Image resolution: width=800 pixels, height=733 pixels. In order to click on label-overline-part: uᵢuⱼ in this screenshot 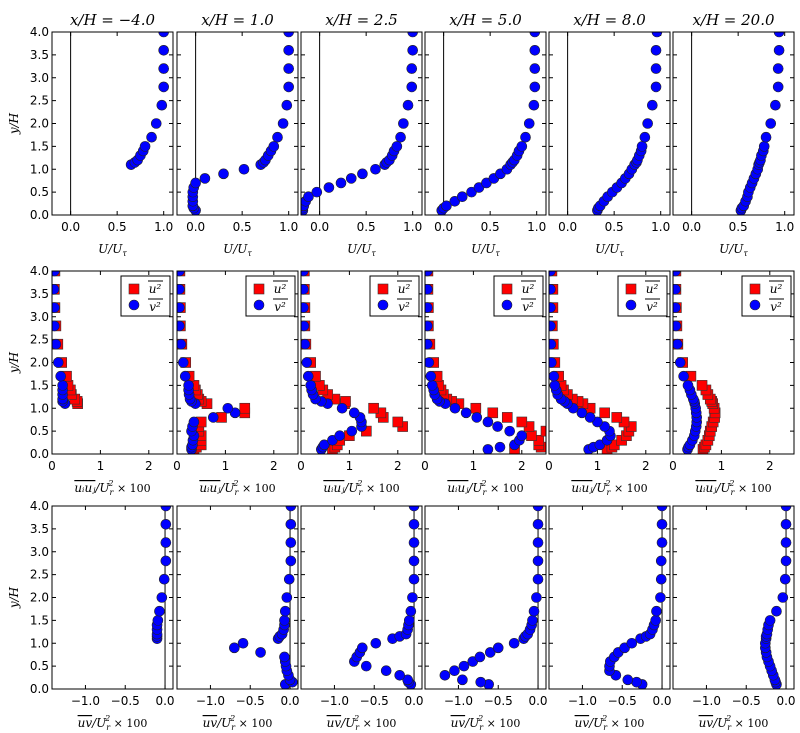, I will do `click(85, 488)`.